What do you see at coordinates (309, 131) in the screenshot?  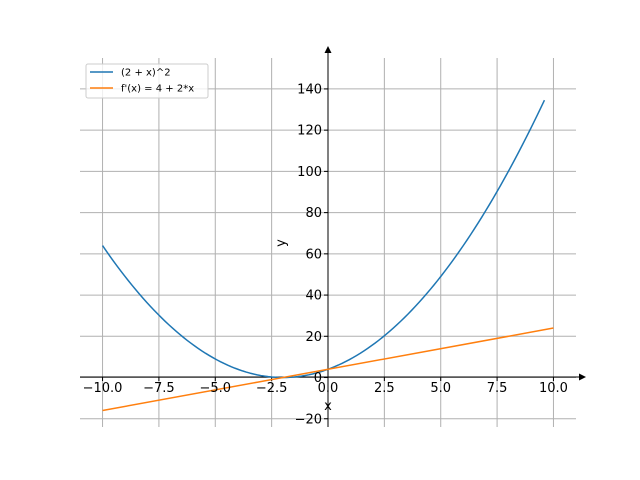 I see `y-tick-label: 120` at bounding box center [309, 131].